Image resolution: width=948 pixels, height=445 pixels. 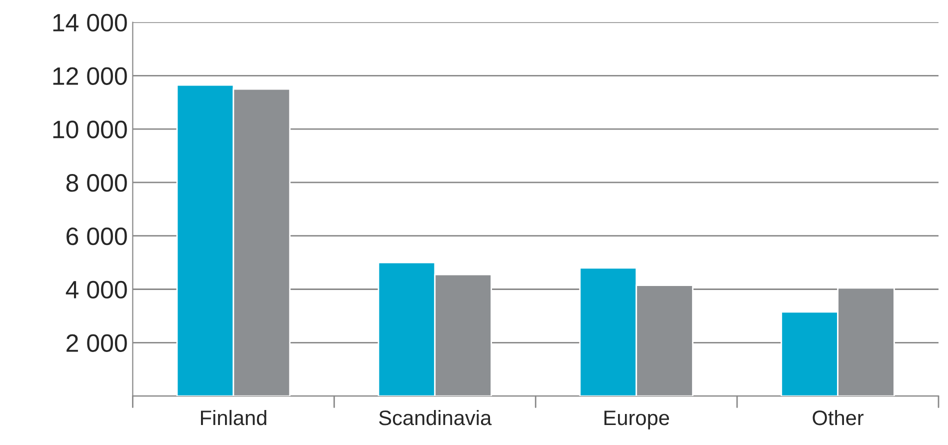 What do you see at coordinates (96, 236) in the screenshot?
I see `y-tick-label: 6 000` at bounding box center [96, 236].